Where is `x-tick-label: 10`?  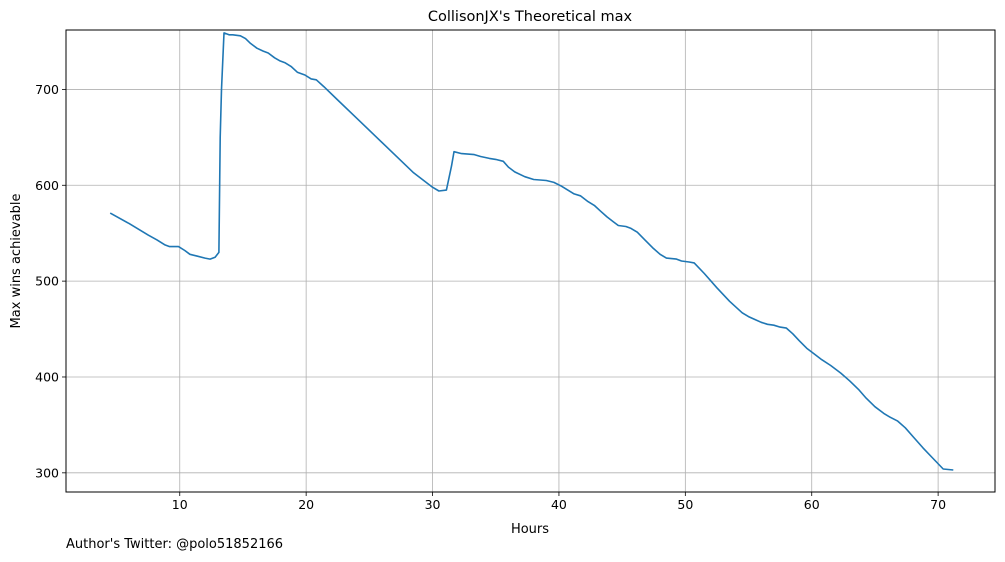
x-tick-label: 10 is located at coordinates (180, 504).